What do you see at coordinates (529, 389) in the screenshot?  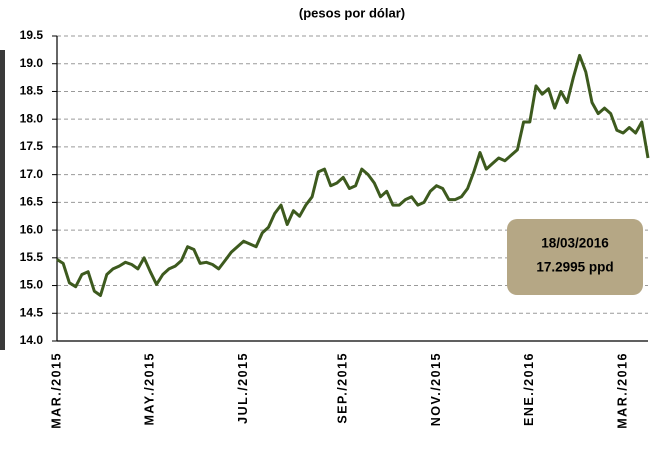 I see `x-tick-label: ENE./2016` at bounding box center [529, 389].